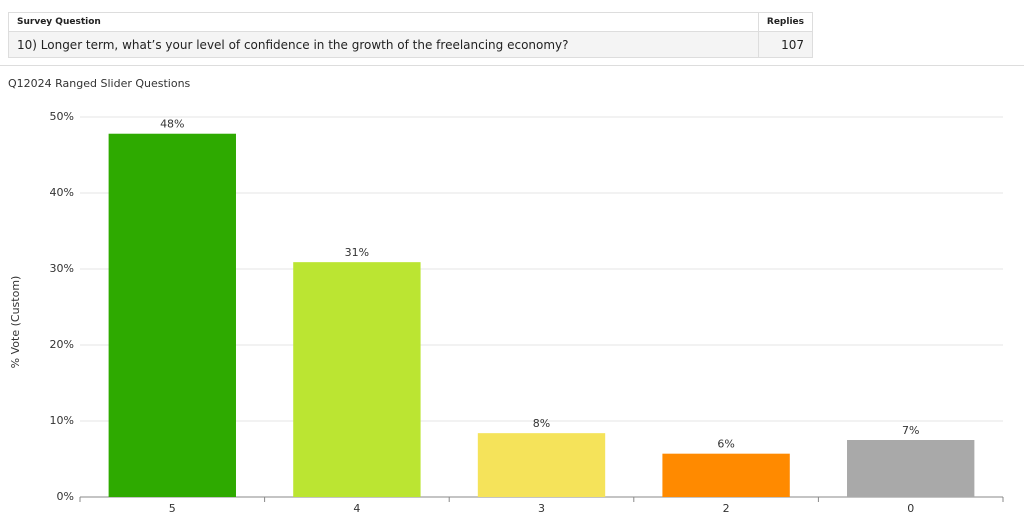 This screenshot has width=1024, height=518. What do you see at coordinates (512, 65) in the screenshot?
I see `divider` at bounding box center [512, 65].